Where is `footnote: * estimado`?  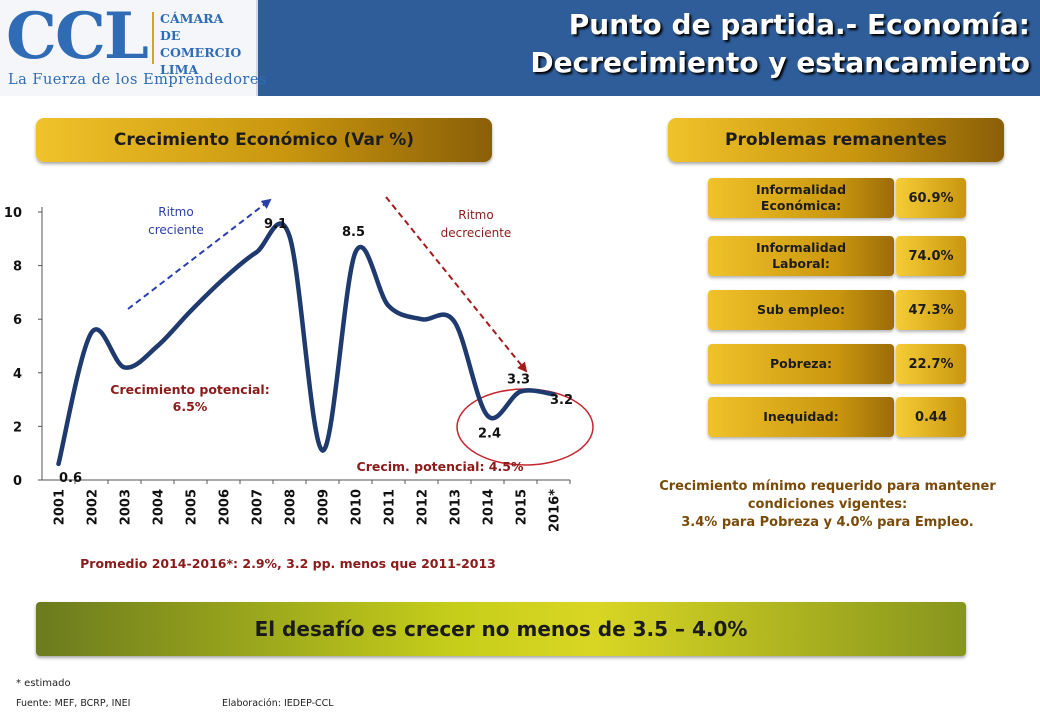 footnote: * estimado is located at coordinates (43, 683).